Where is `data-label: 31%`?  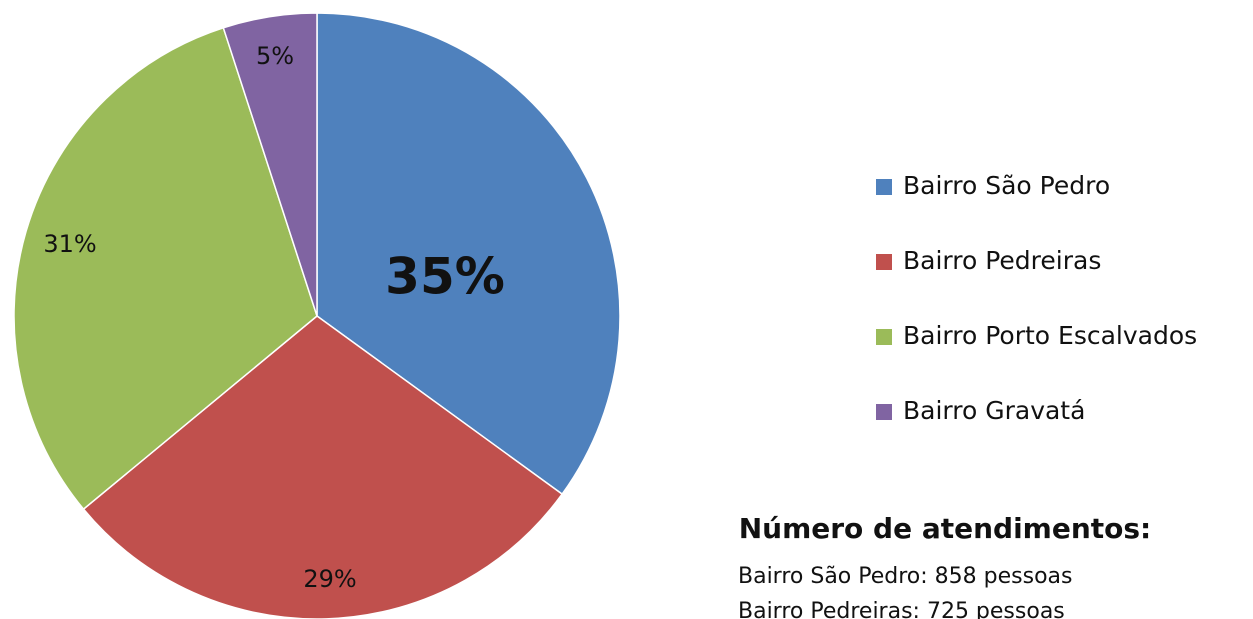 data-label: 31% is located at coordinates (69, 244).